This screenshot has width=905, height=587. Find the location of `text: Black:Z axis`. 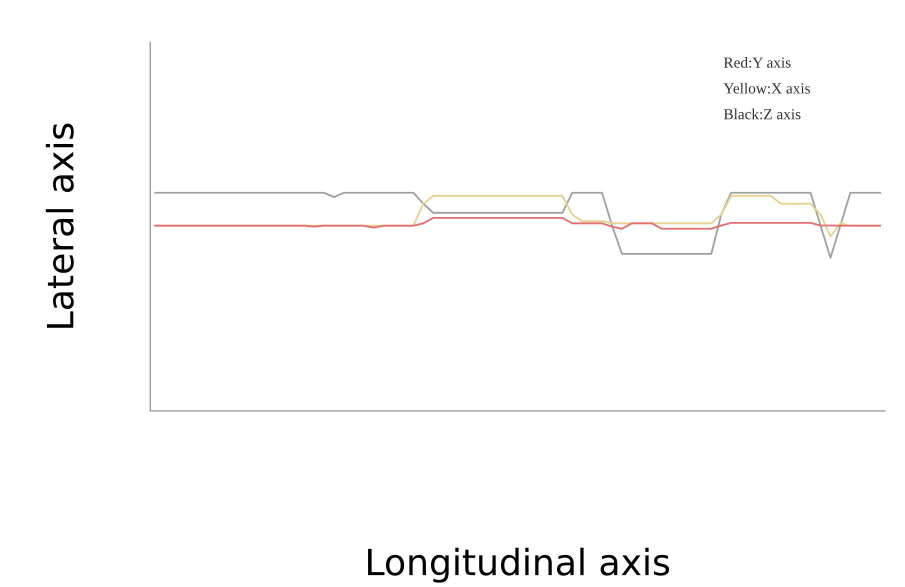

text: Black:Z axis is located at coordinates (762, 114).